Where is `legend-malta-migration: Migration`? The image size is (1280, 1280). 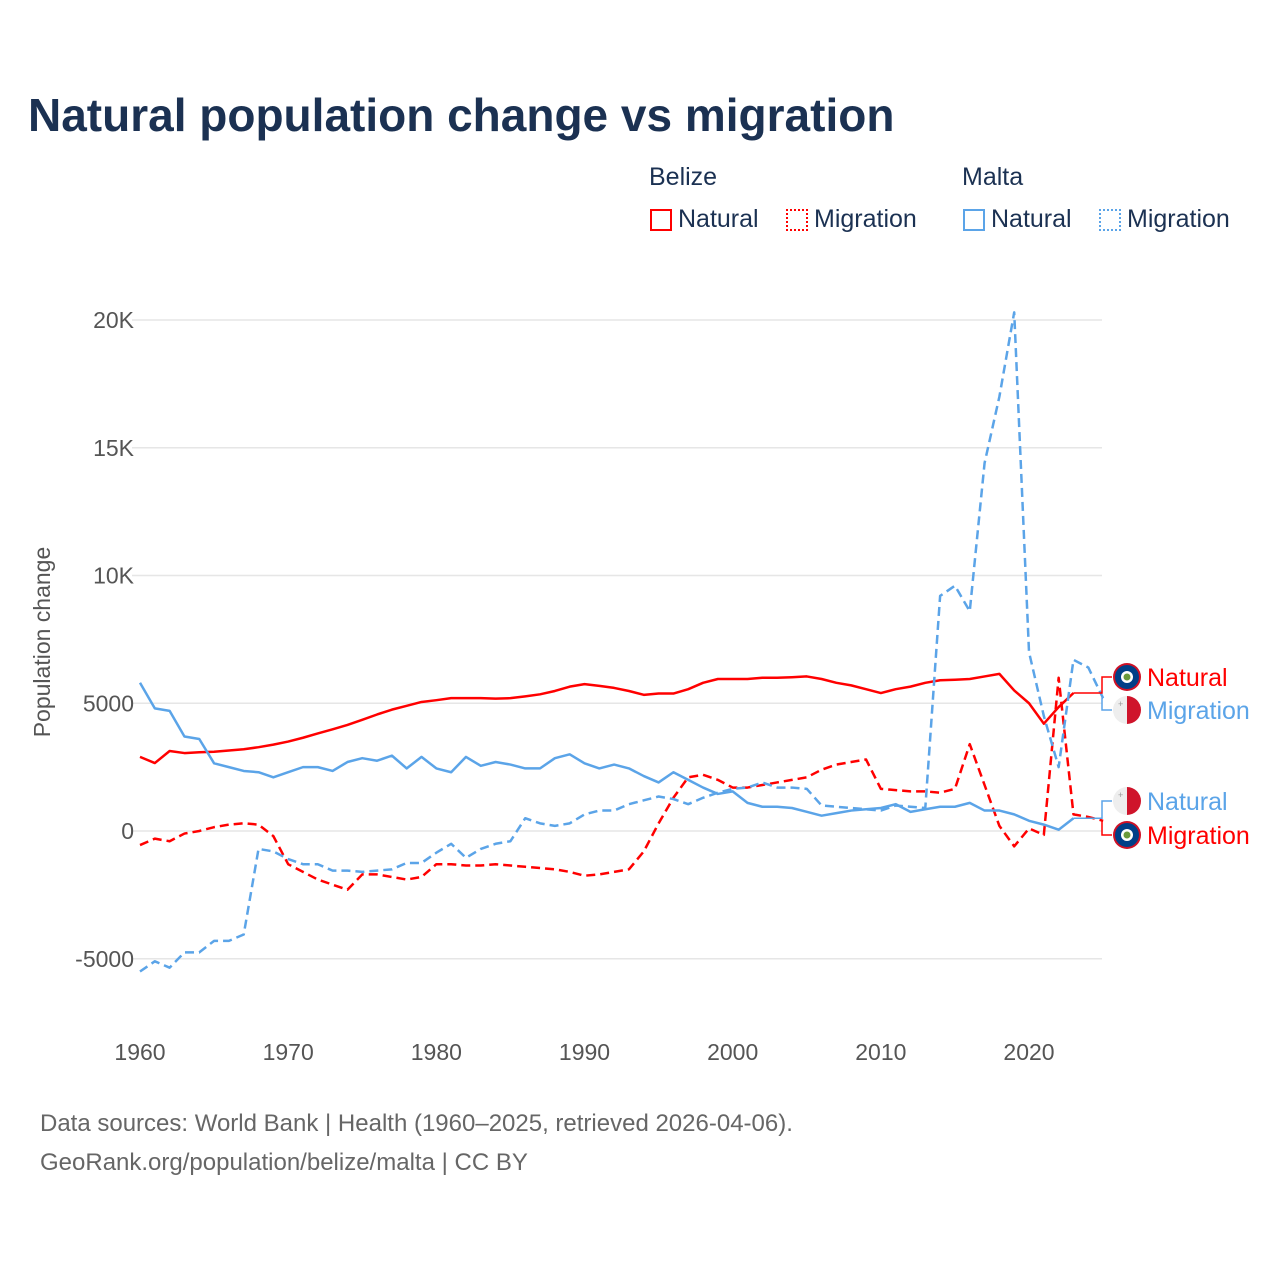
legend-malta-migration: Migration is located at coordinates (1164, 219).